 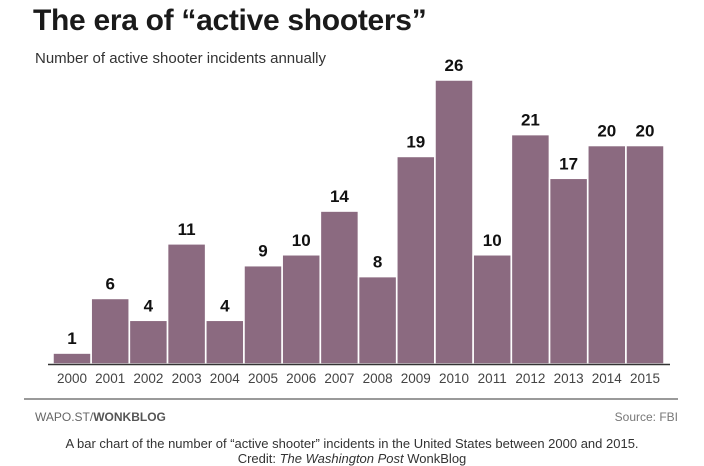 I want to click on value-label-2000: 1, so click(x=71, y=338).